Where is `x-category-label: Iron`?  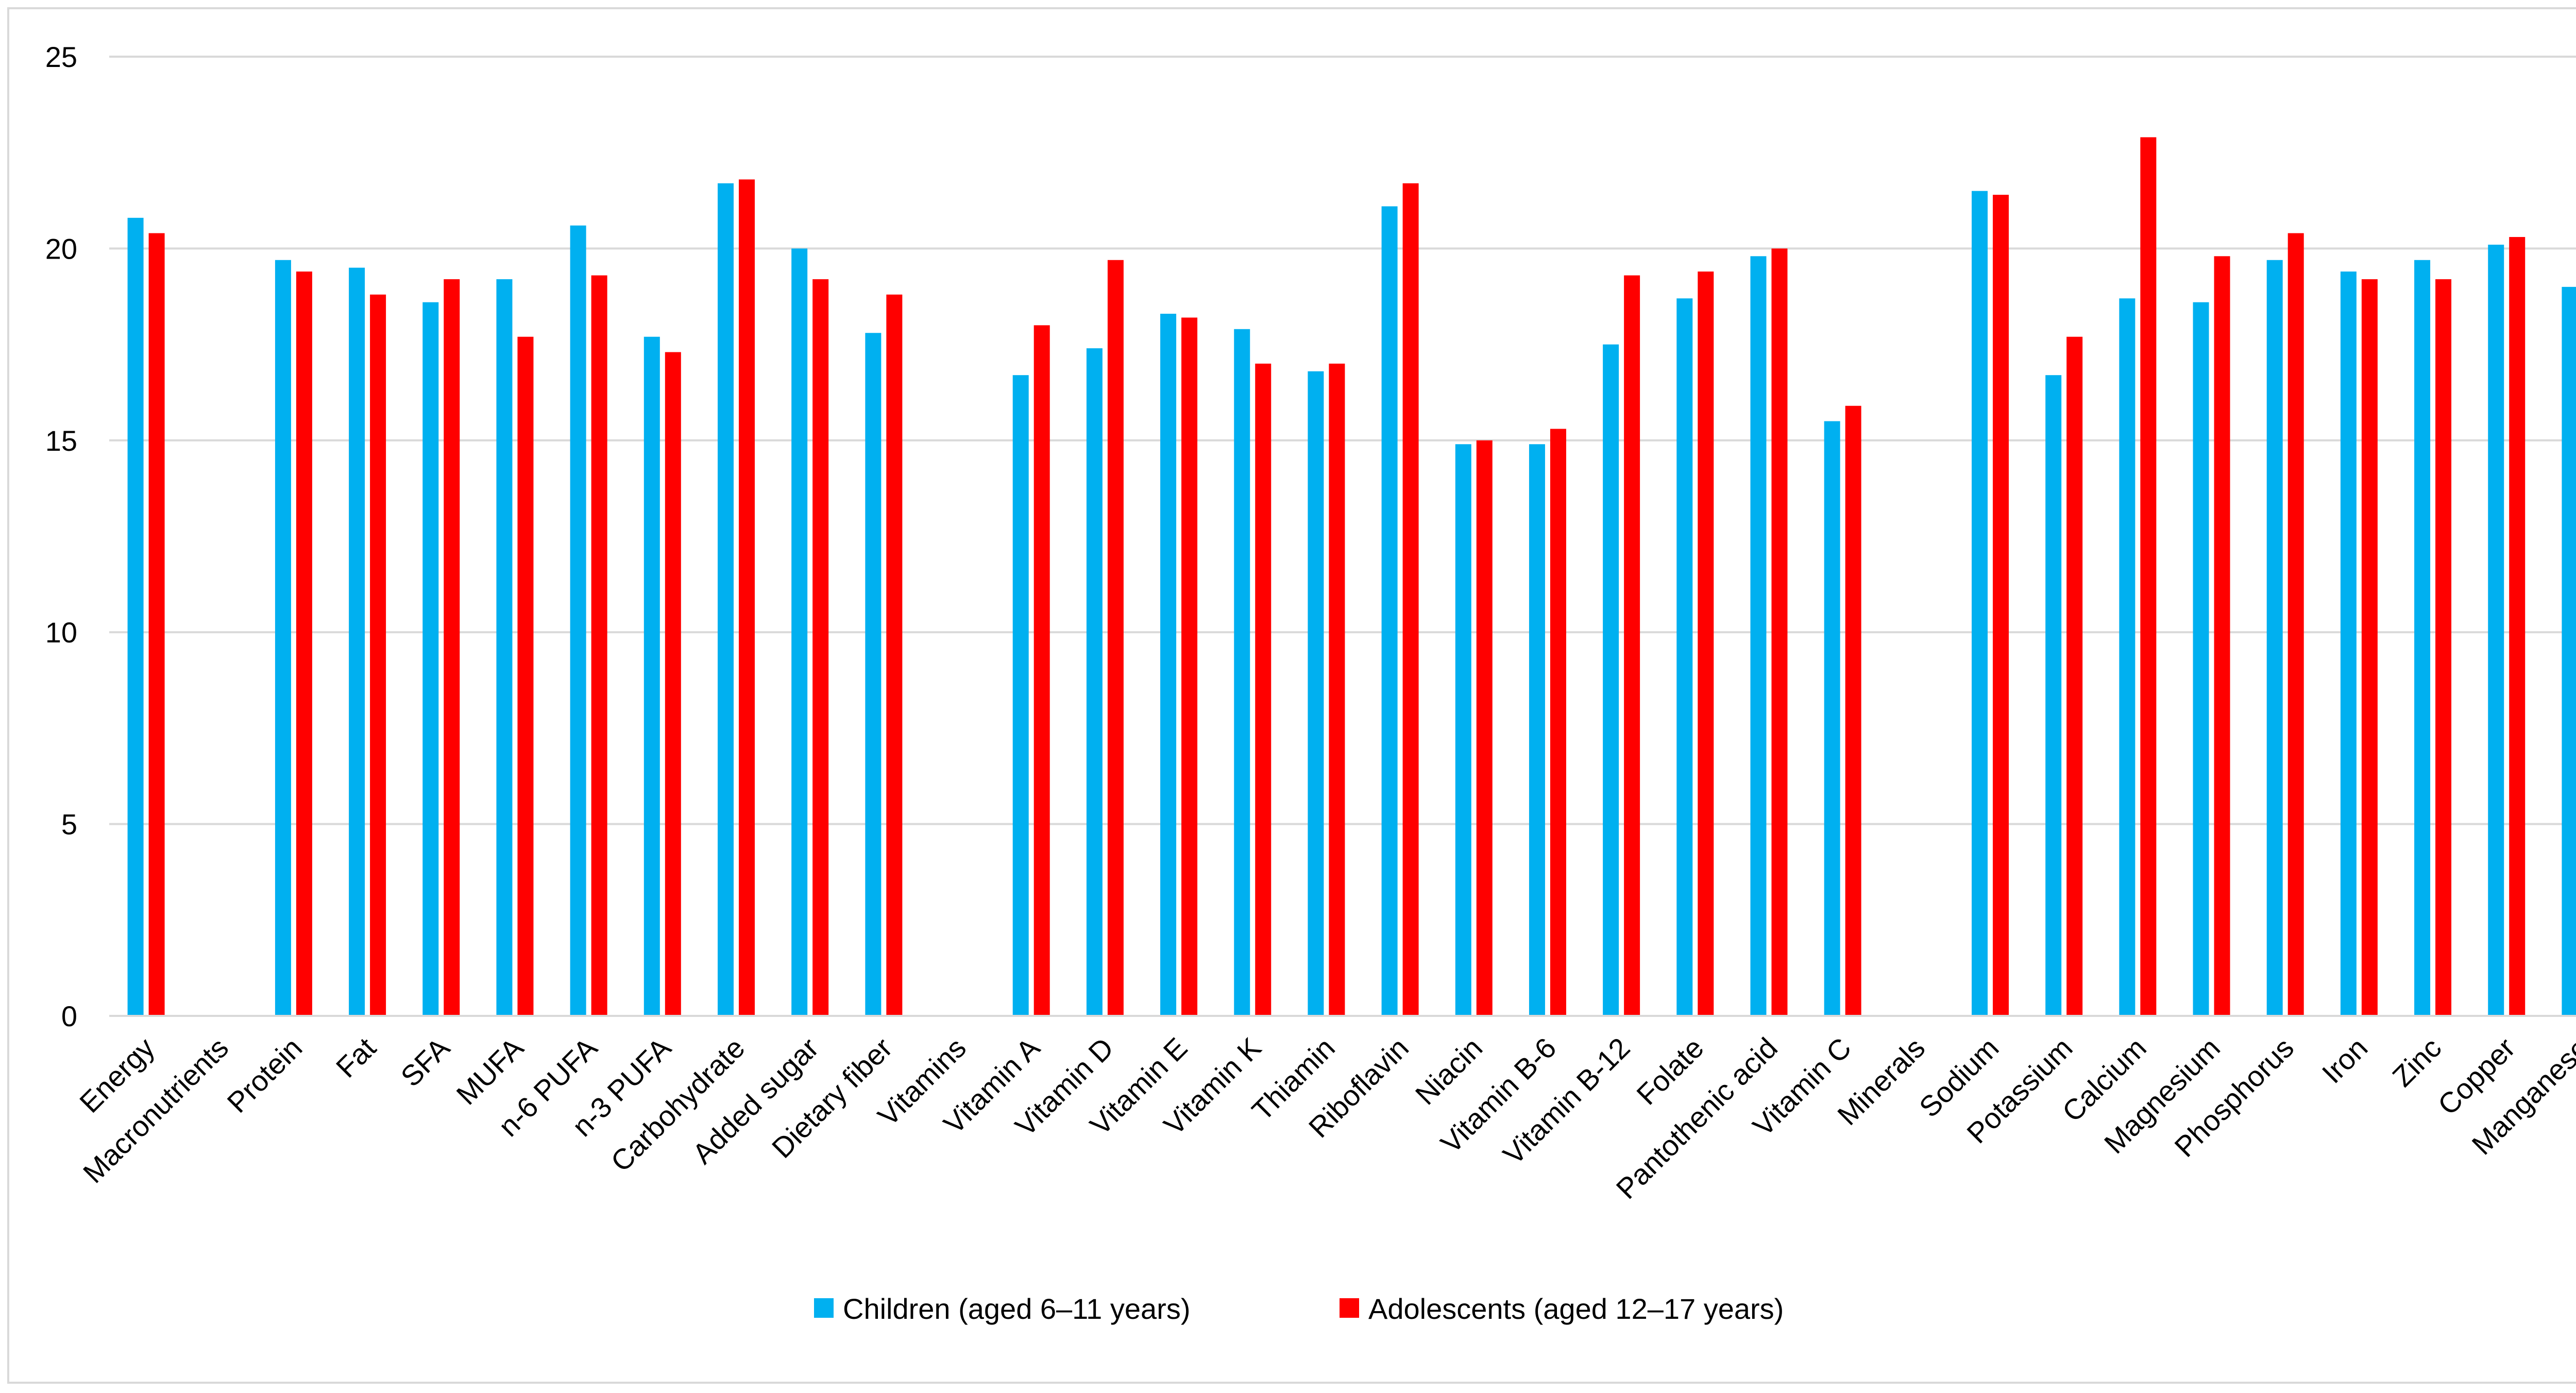
x-category-label: Iron is located at coordinates (2345, 1060).